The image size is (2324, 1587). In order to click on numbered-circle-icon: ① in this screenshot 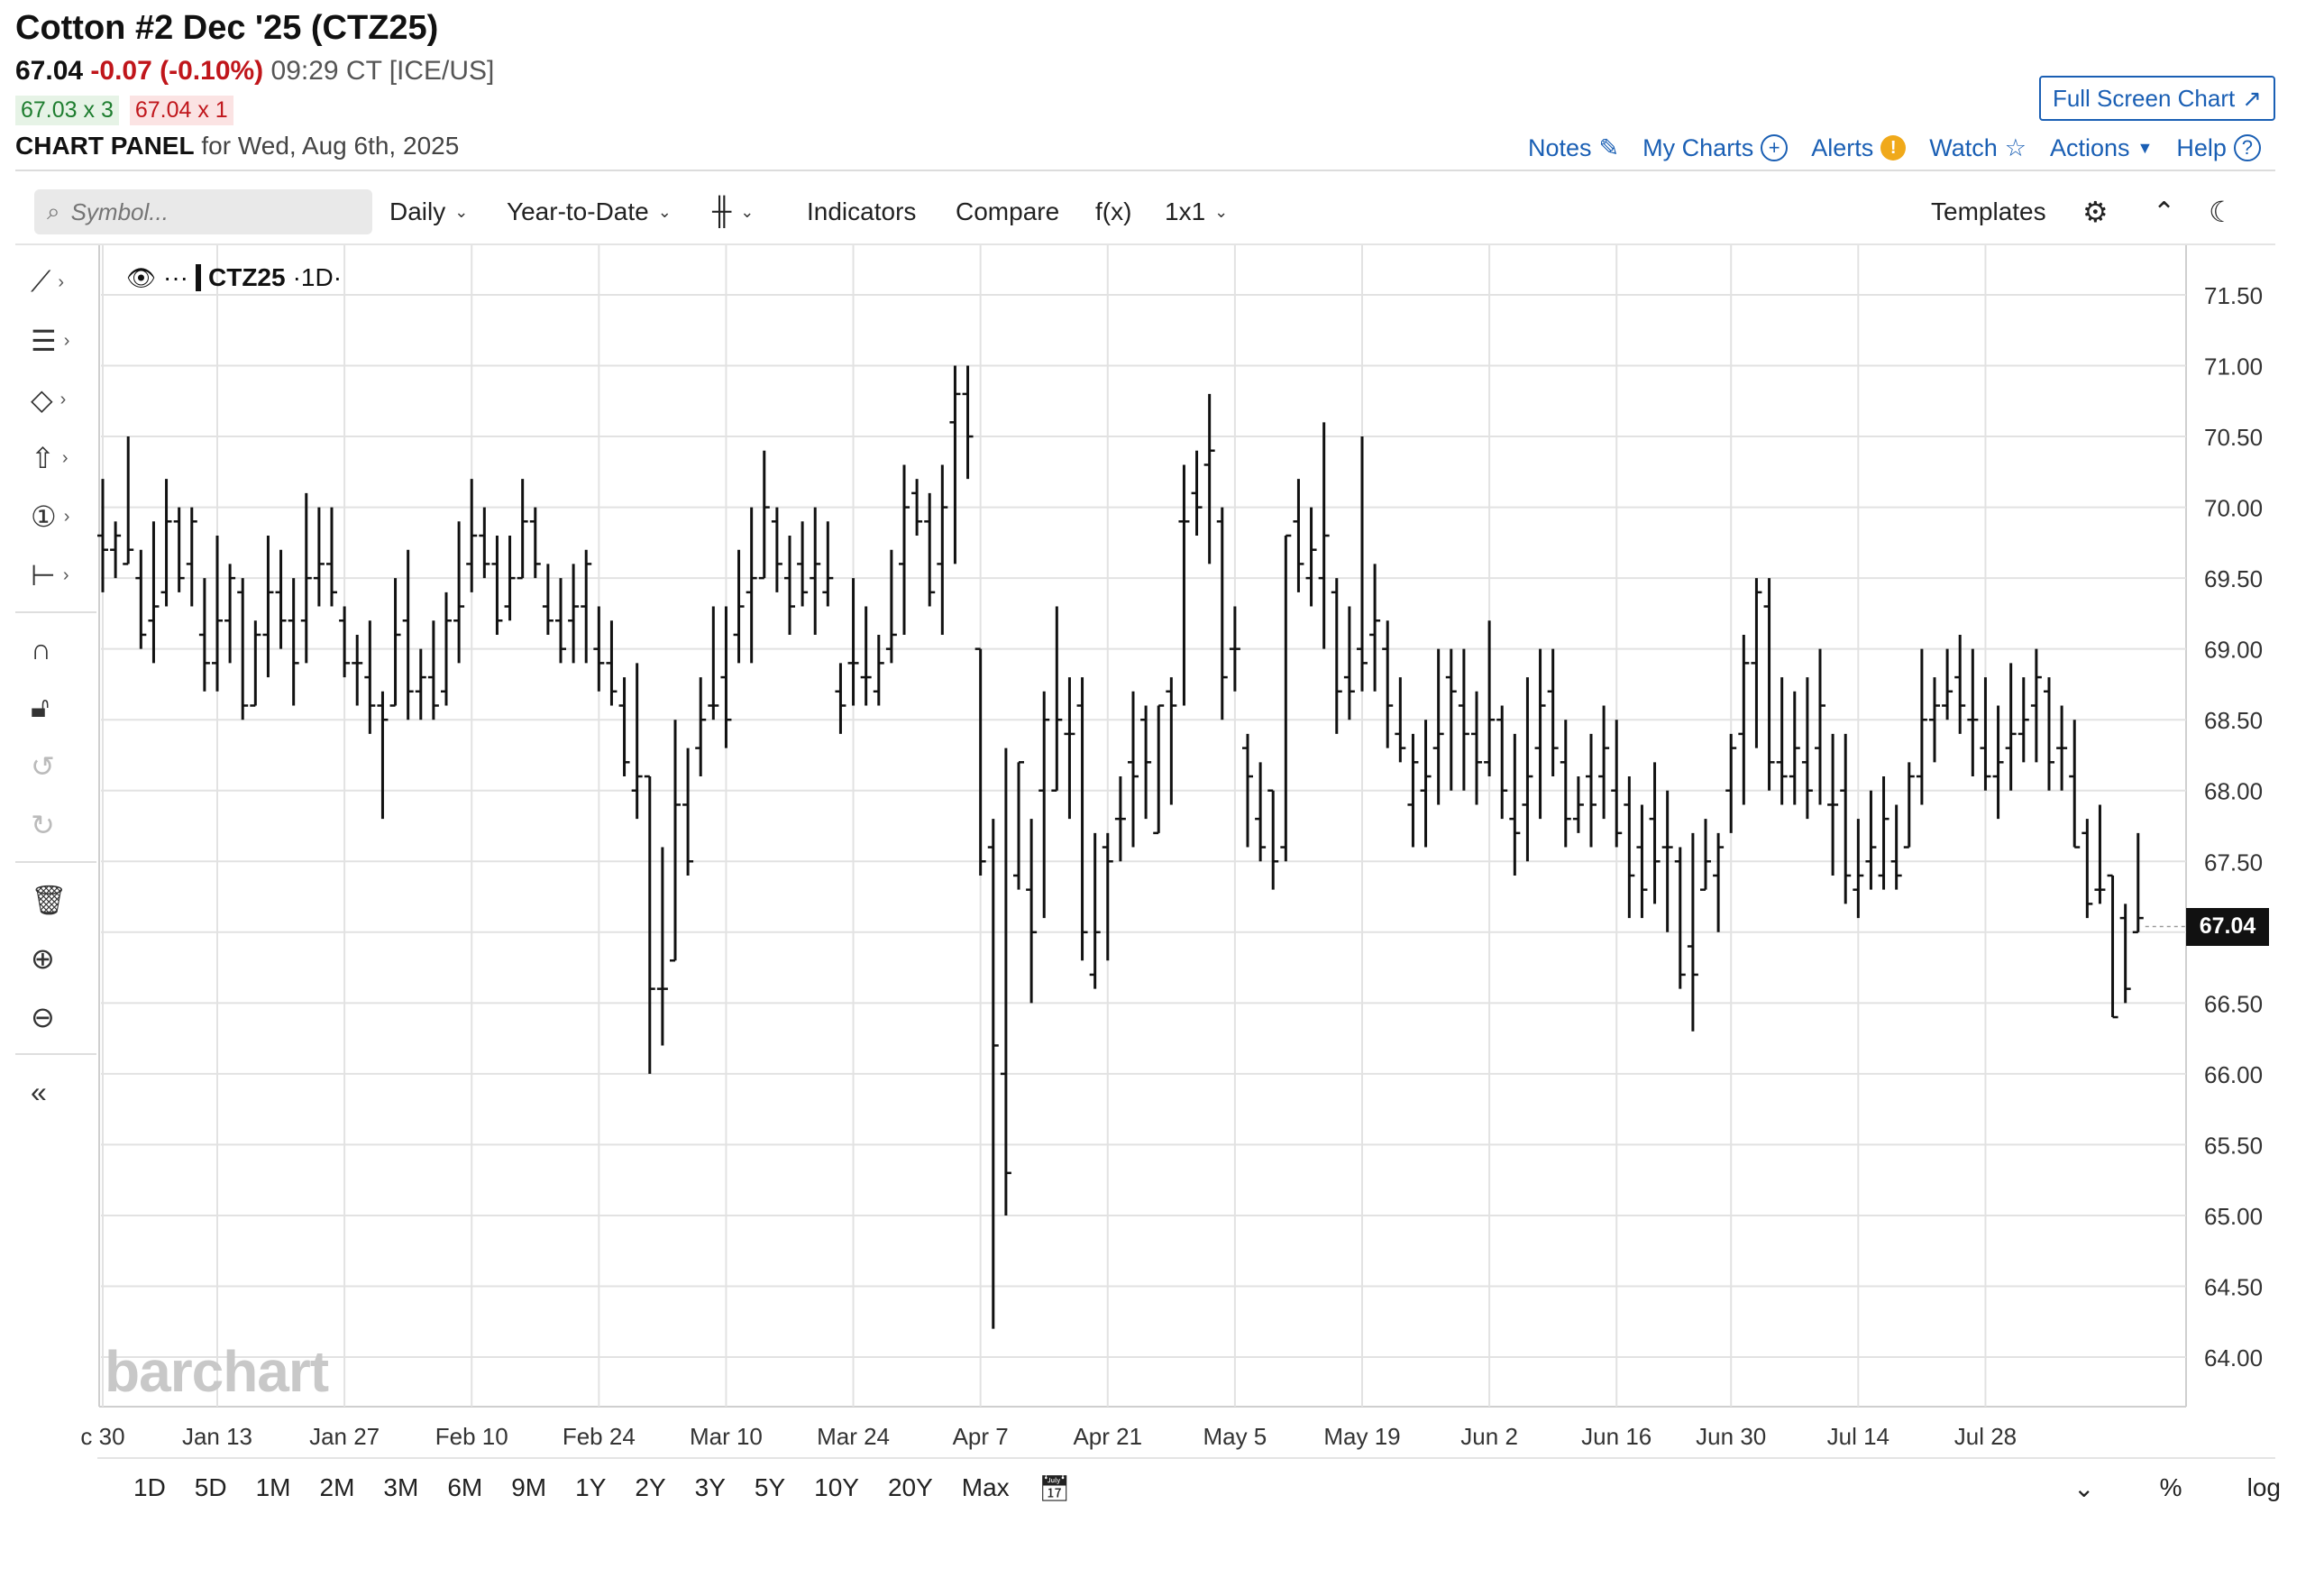, I will do `click(44, 517)`.